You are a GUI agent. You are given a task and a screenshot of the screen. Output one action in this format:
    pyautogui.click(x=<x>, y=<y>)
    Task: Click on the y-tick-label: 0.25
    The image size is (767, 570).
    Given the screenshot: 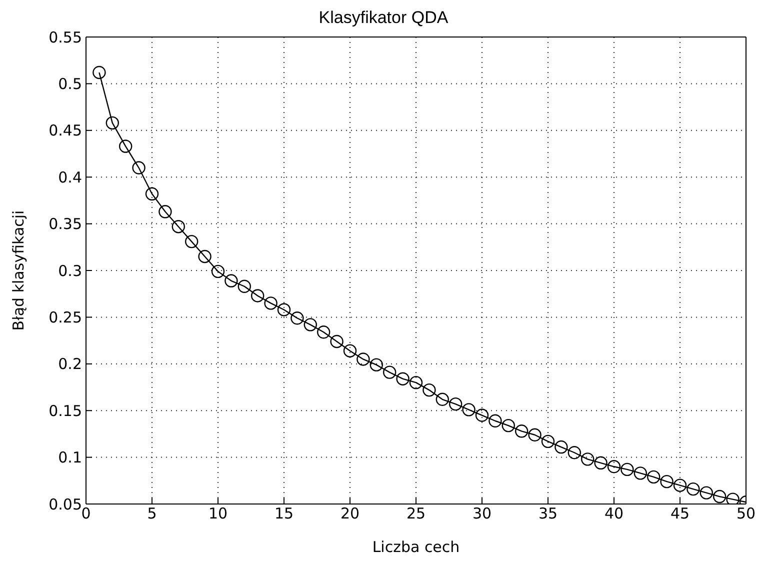 What is the action you would take?
    pyautogui.click(x=65, y=317)
    